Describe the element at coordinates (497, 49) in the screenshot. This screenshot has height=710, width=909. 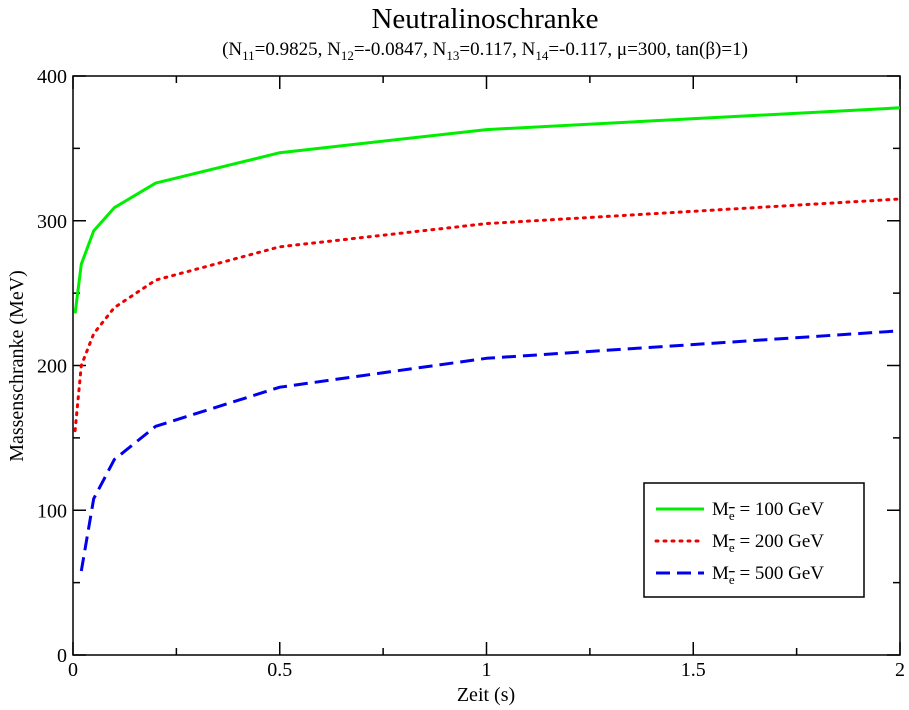
I see `subtitle-part: =0.117, N` at that location.